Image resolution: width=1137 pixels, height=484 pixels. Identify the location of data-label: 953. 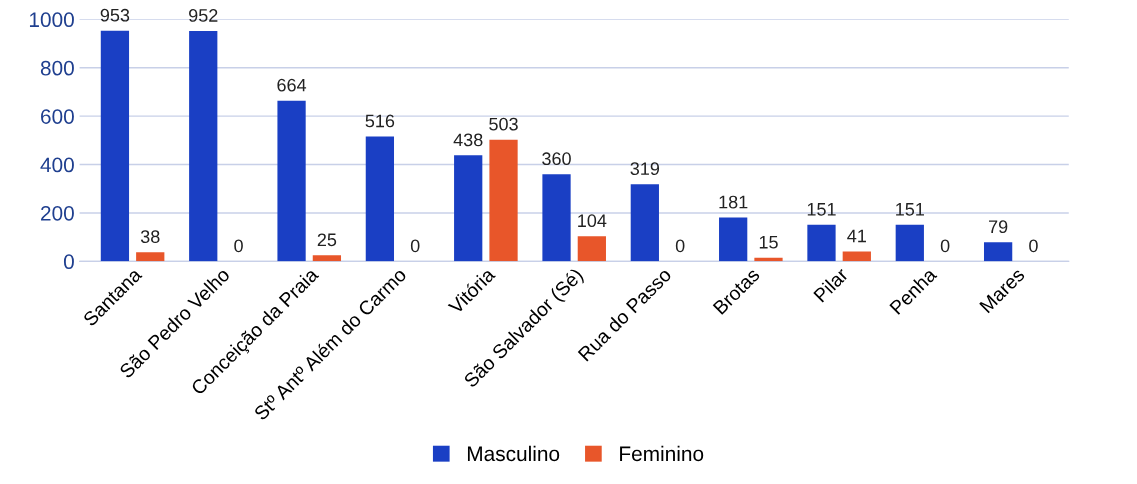
(115, 15).